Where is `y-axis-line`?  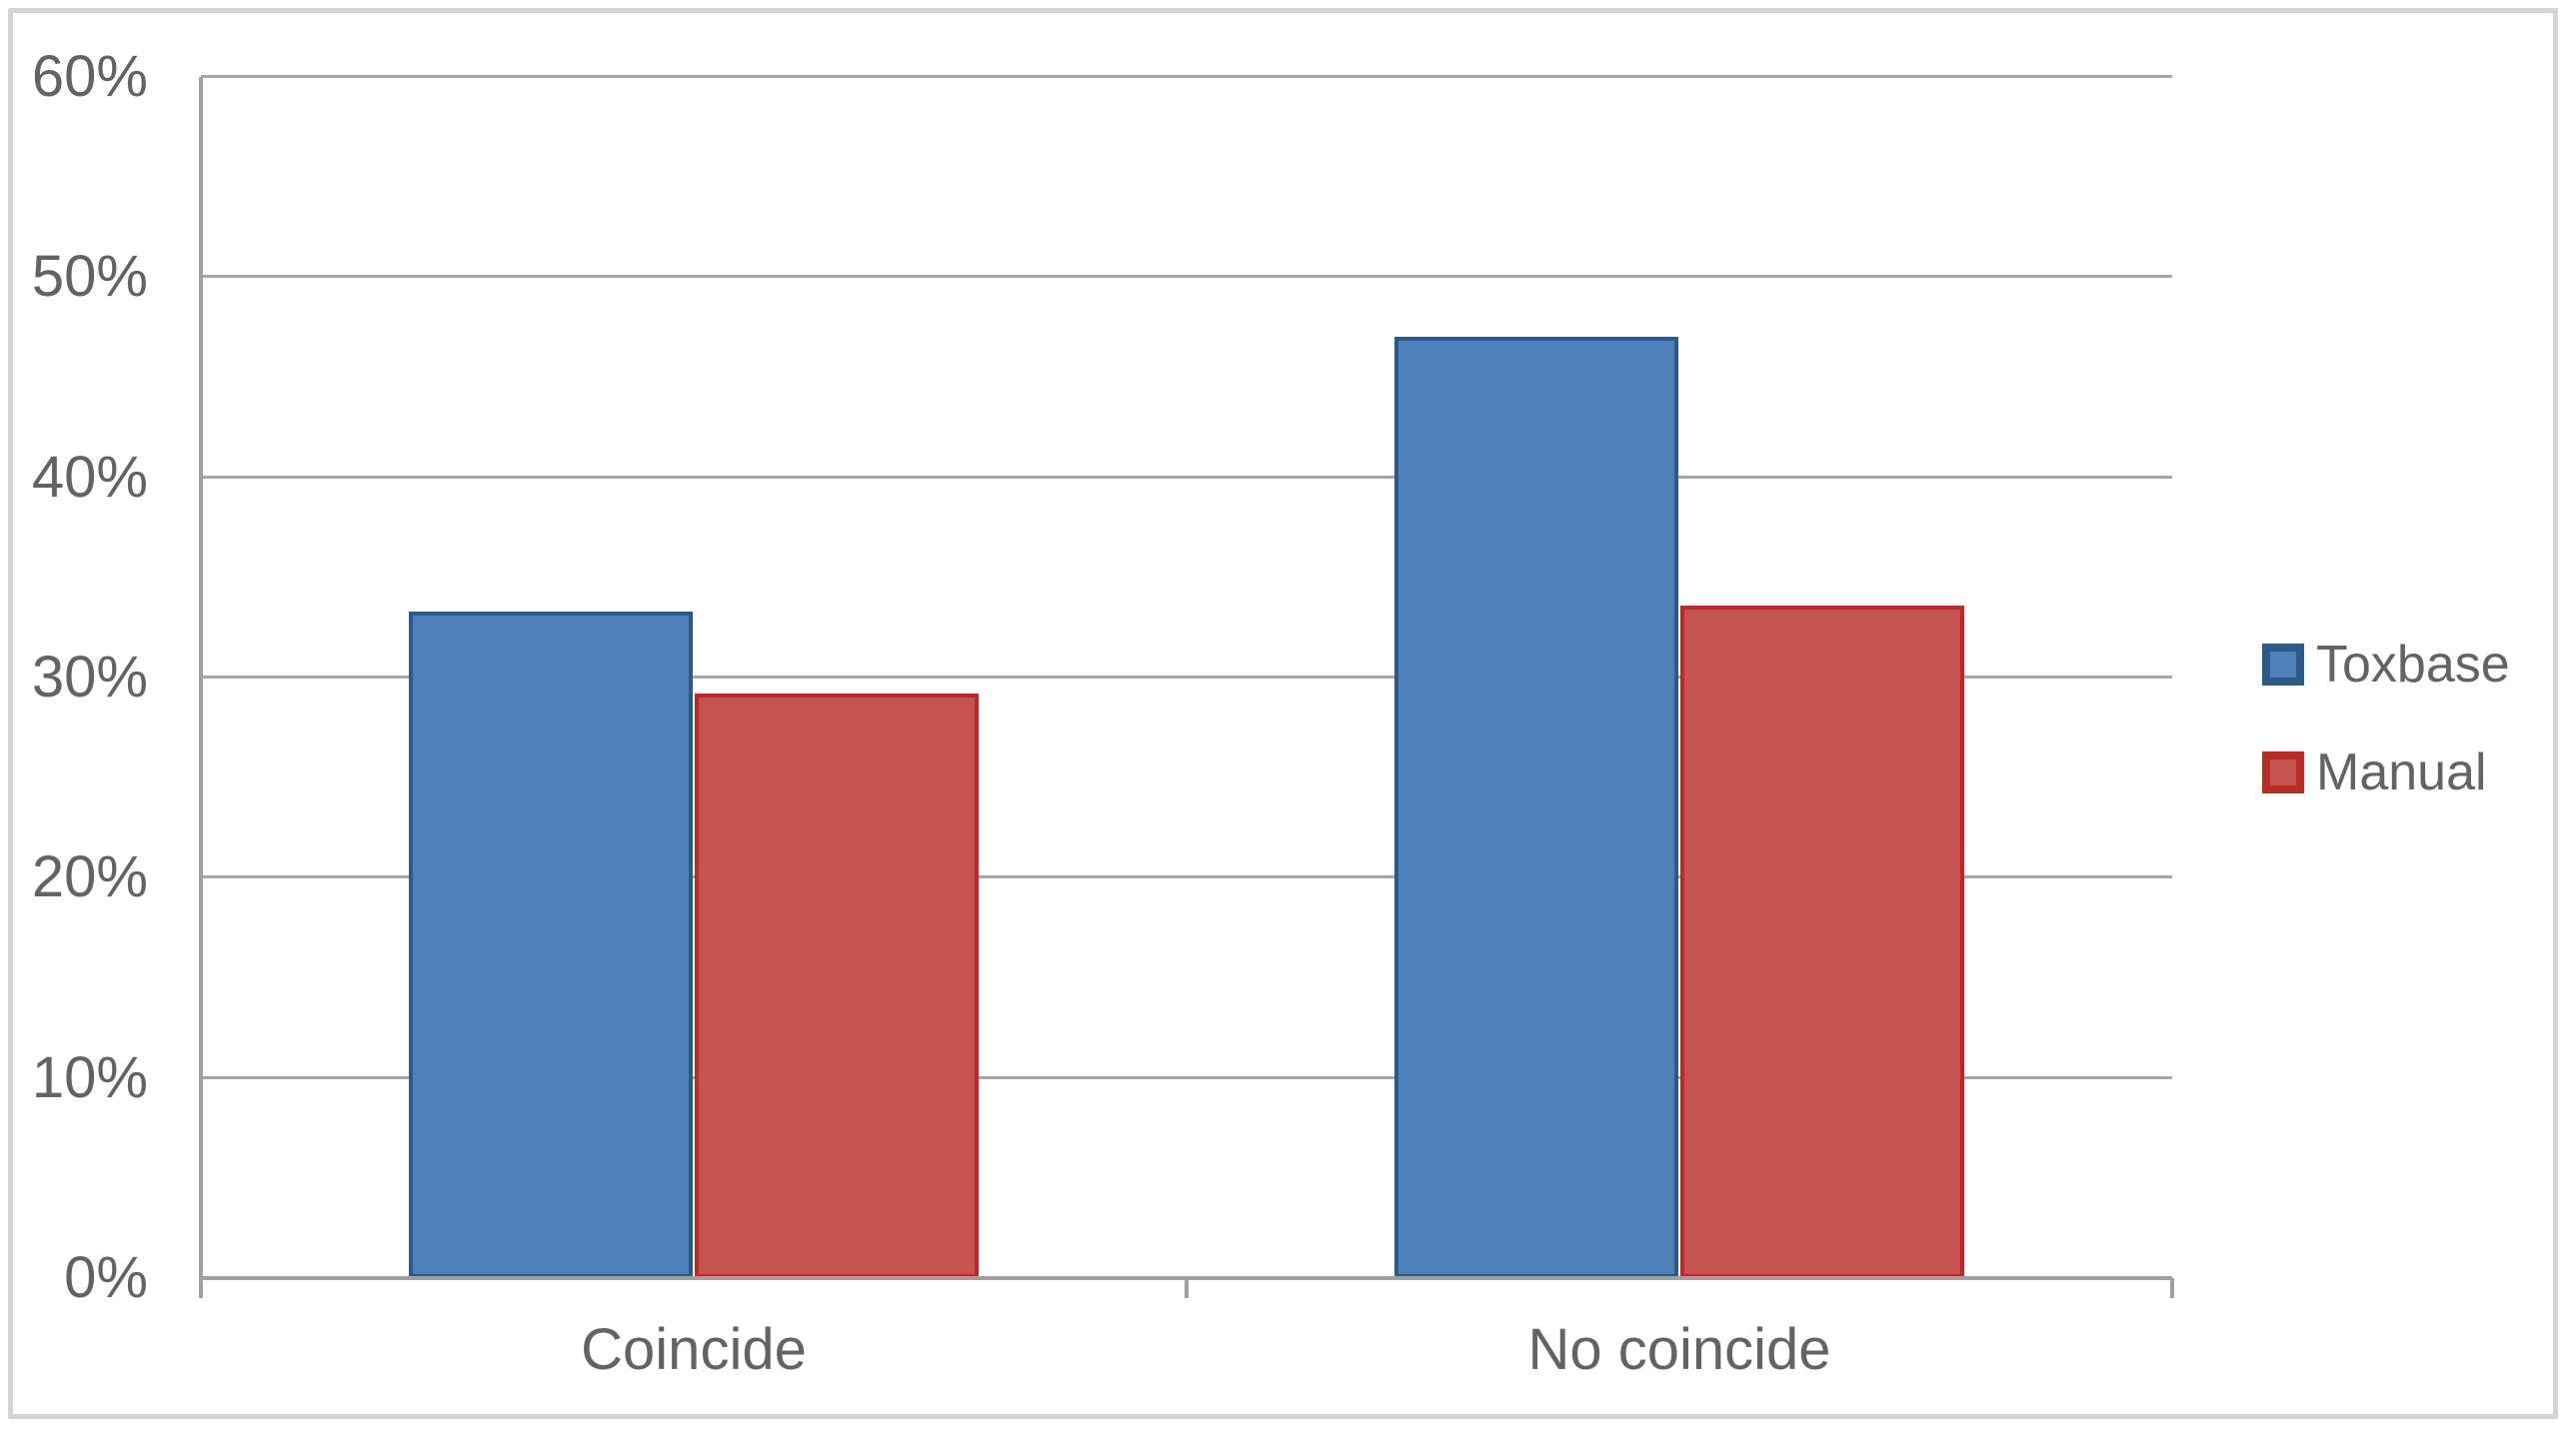
y-axis-line is located at coordinates (201, 688).